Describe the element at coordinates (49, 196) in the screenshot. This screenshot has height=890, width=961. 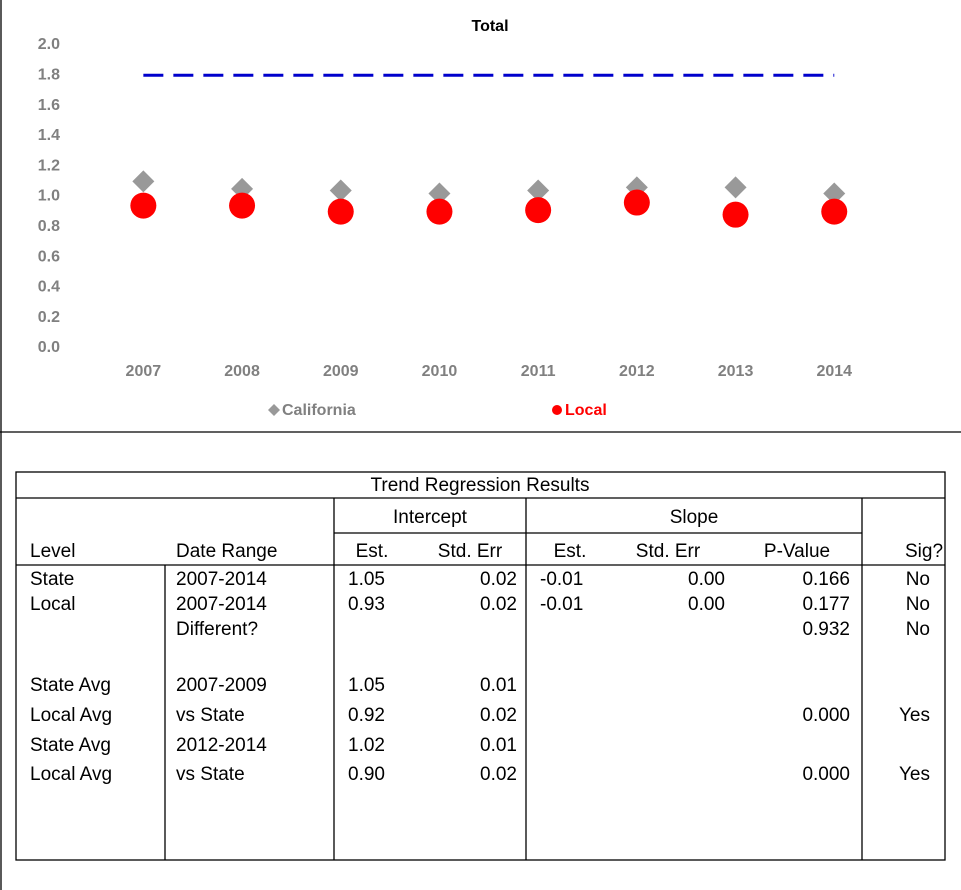
I see `y-tick-label: 1.0` at that location.